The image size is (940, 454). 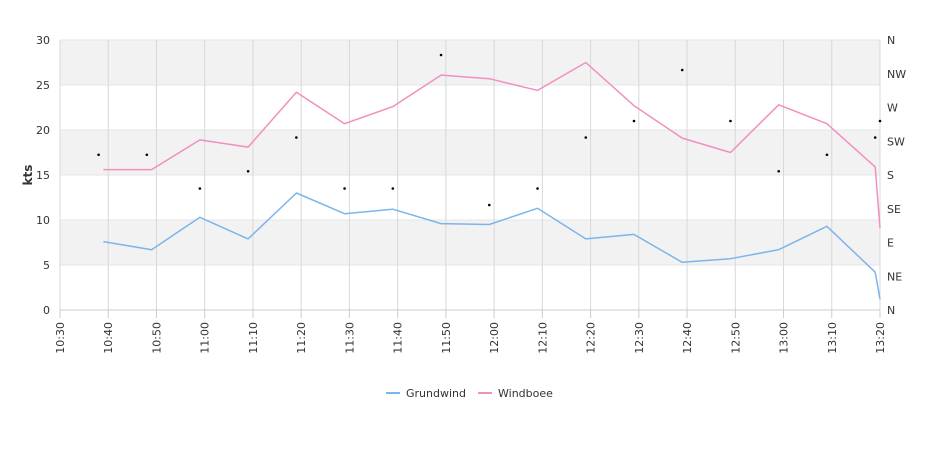 I want to click on legend-item-grundwind: Grundwind, so click(x=426, y=393).